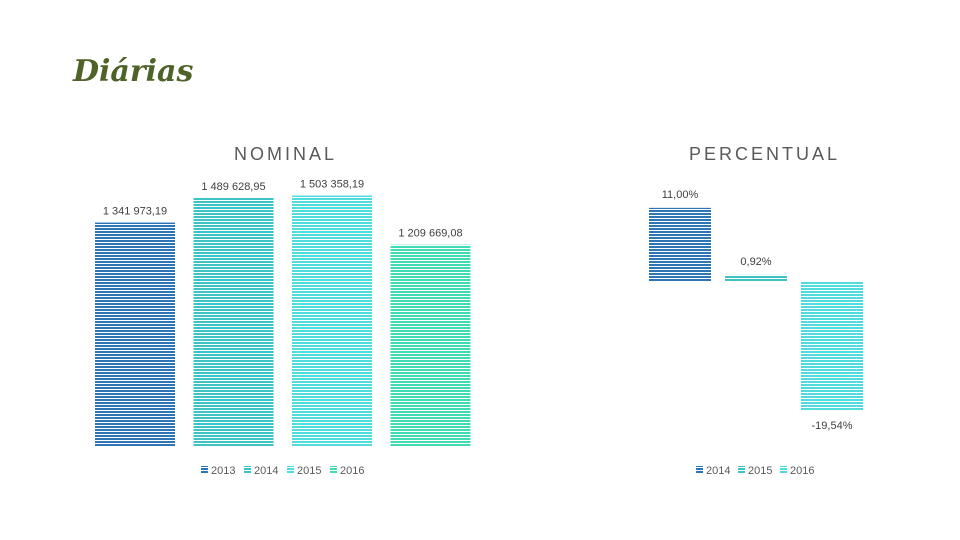  I want to click on nominal-legend-swatch-2013, so click(204, 469).